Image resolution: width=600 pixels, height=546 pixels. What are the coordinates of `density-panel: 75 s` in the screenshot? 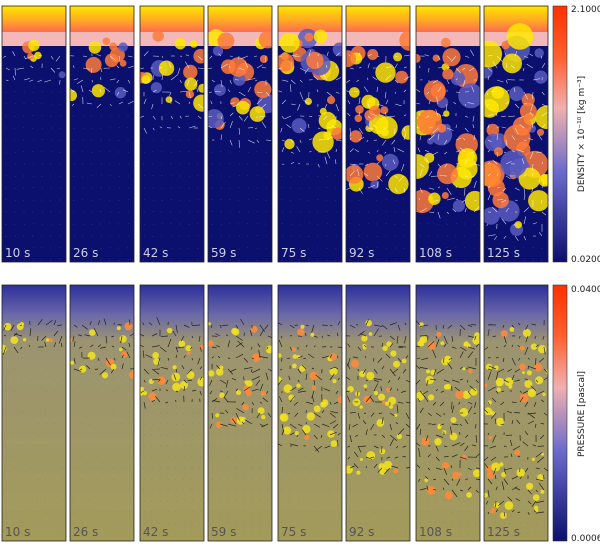 It's located at (310, 134).